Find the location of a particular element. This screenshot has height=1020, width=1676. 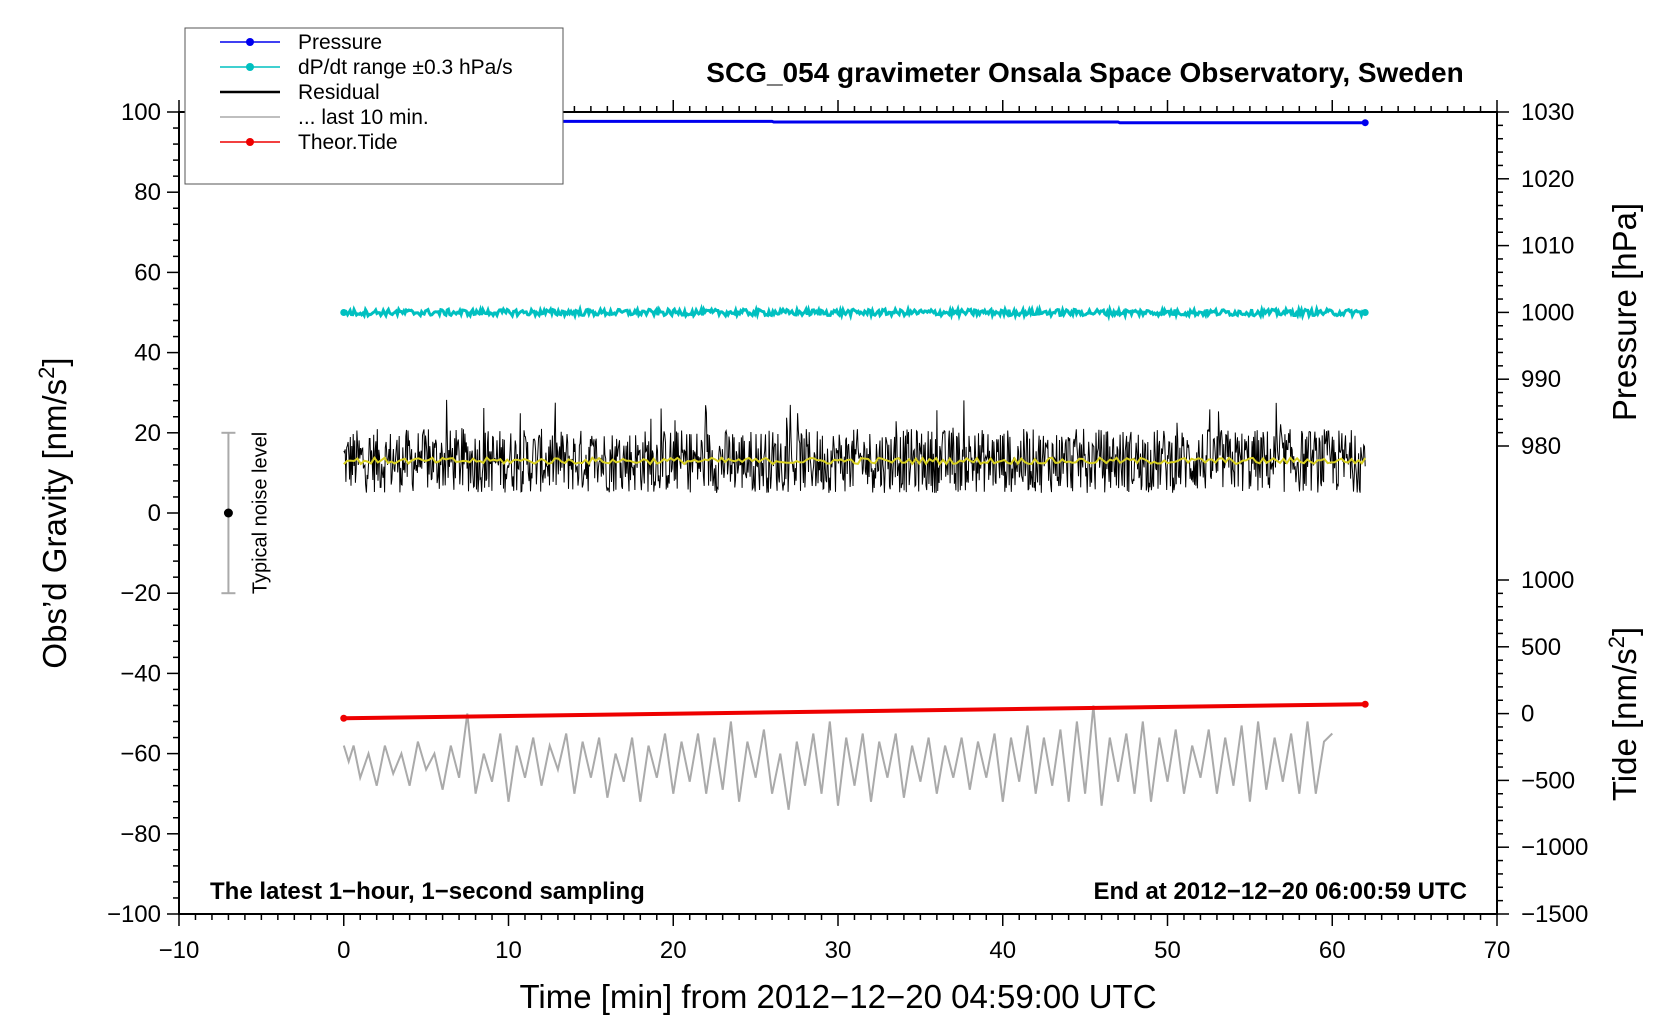

y-tide-tick-label: 0 is located at coordinates (1527, 714).